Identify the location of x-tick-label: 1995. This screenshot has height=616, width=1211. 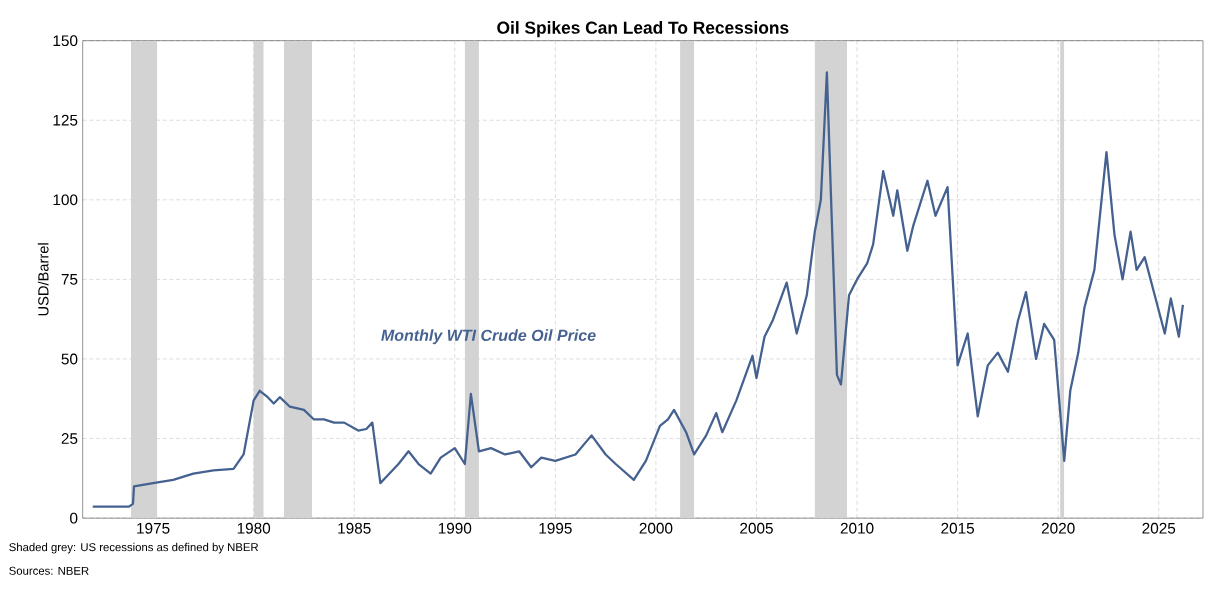
(555, 528).